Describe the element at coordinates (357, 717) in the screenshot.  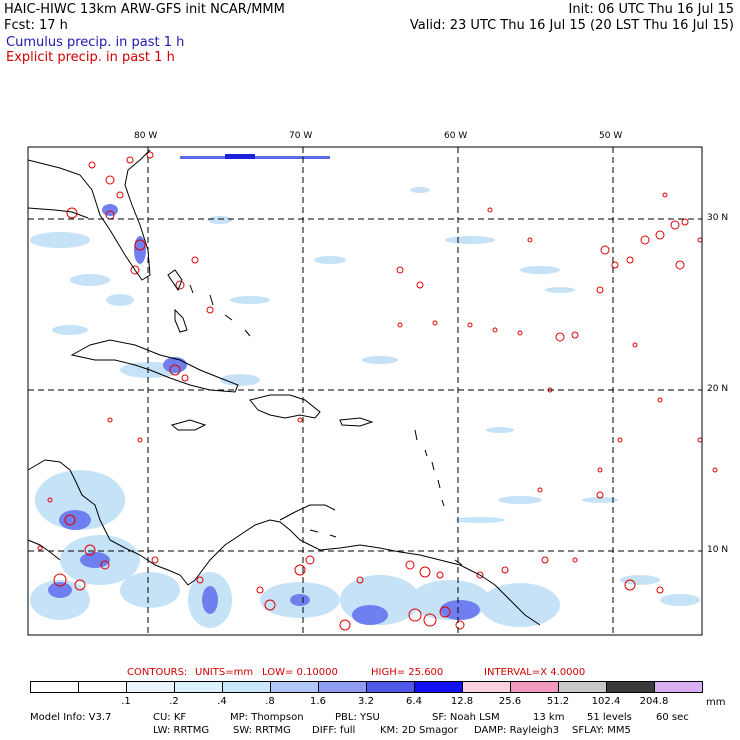
I see `model-info-item: PBL: YSU` at that location.